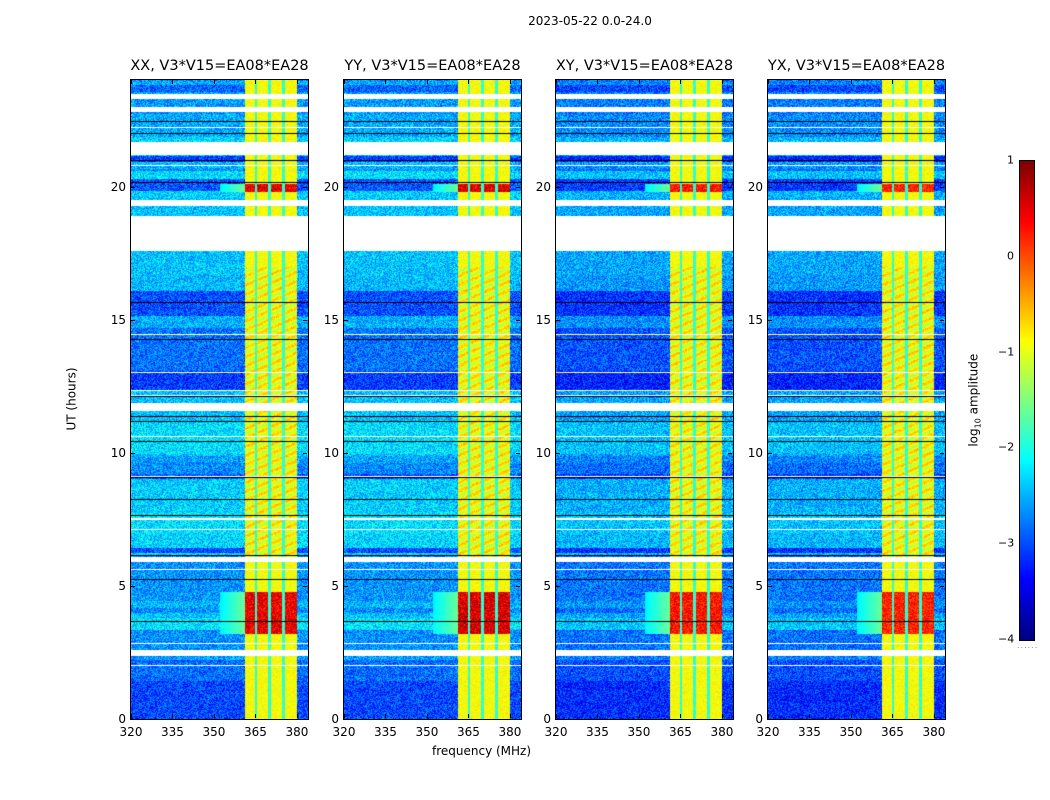  What do you see at coordinates (590, 21) in the screenshot?
I see `figure-suptitle: 2023-05-22 0.0-24.0` at bounding box center [590, 21].